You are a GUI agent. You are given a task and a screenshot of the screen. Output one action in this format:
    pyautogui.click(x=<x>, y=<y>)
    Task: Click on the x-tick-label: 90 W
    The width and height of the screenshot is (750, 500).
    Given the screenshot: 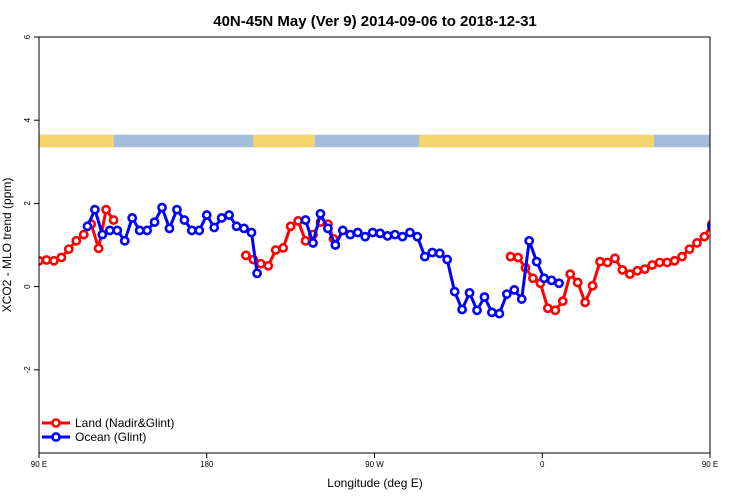 What is the action you would take?
    pyautogui.click(x=374, y=464)
    